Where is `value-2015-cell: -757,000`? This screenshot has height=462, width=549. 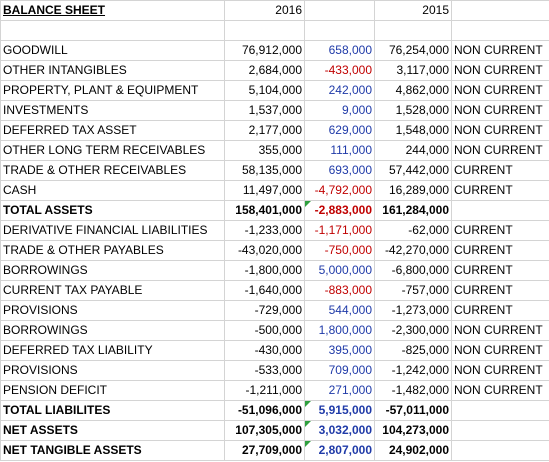
value-2015-cell: -757,000 is located at coordinates (413, 290).